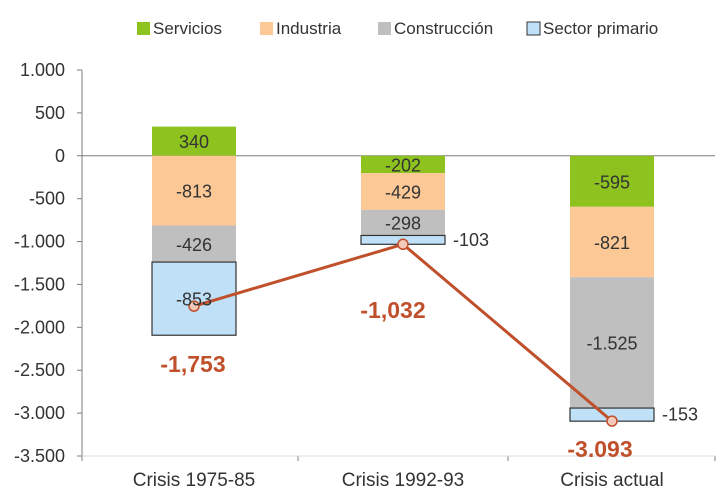 This screenshot has width=720, height=495. What do you see at coordinates (680, 415) in the screenshot?
I see `data-label-sector-primario: -153` at bounding box center [680, 415].